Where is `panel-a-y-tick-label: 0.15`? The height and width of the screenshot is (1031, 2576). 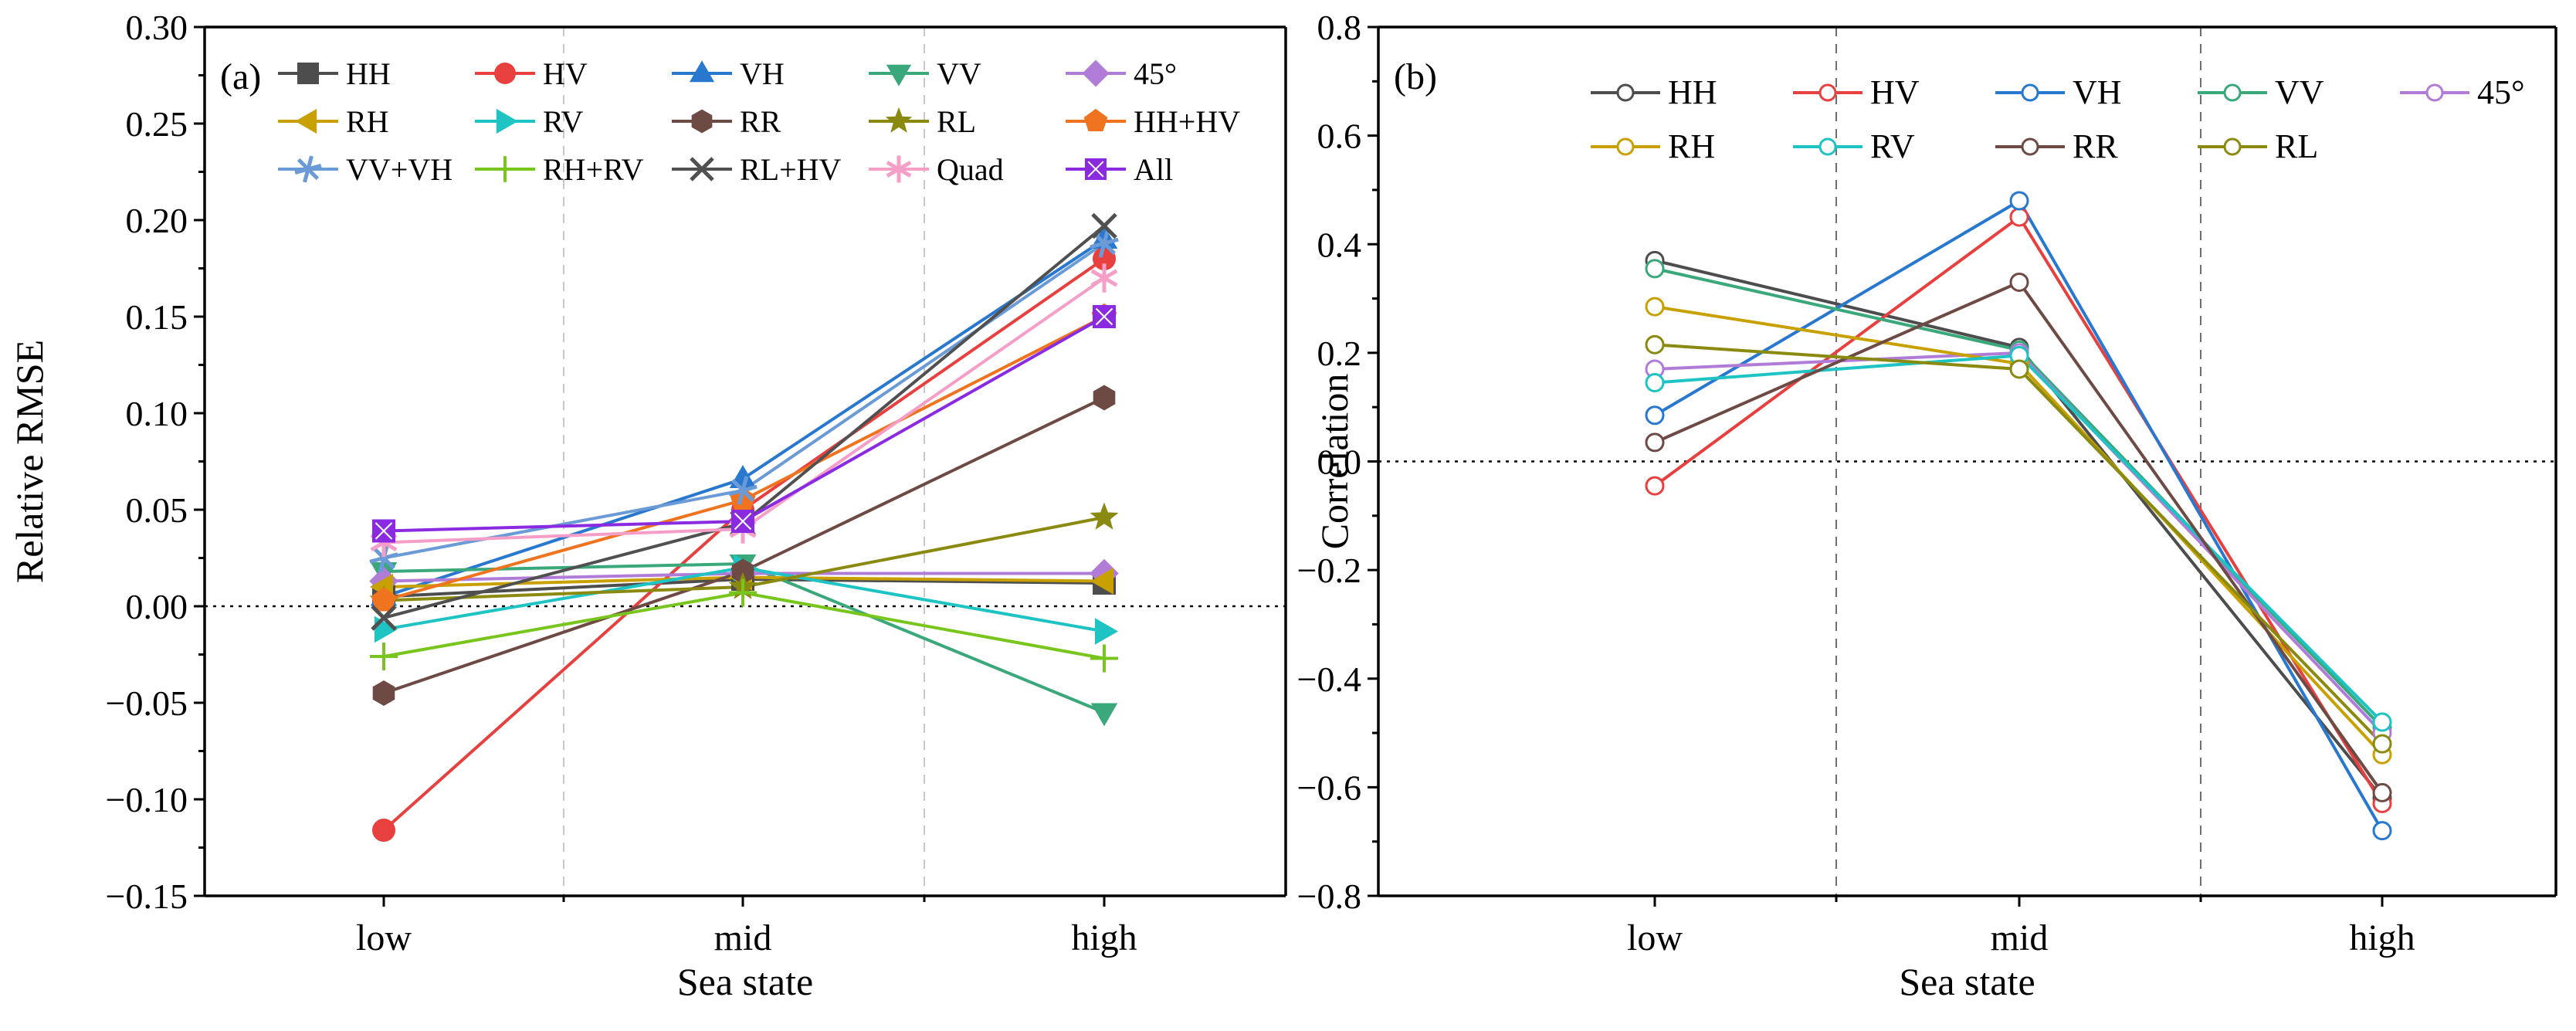
panel-a-y-tick-label: 0.15 is located at coordinates (157, 317).